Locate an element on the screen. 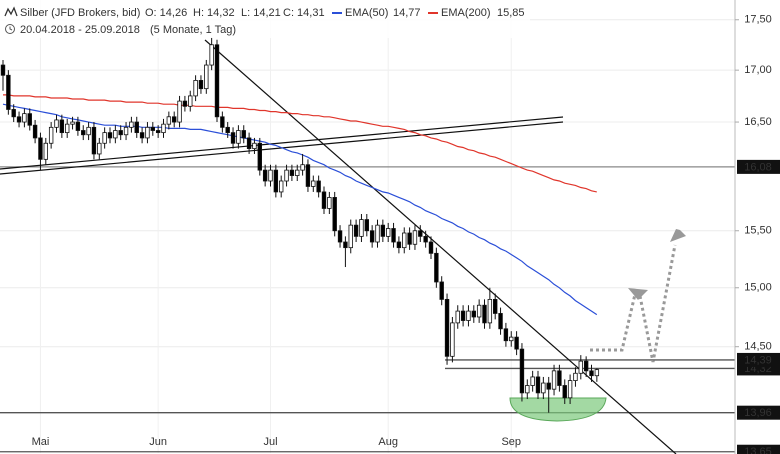 The width and height of the screenshot is (780, 454). ohlc-label: H: 14,32 is located at coordinates (214, 13).